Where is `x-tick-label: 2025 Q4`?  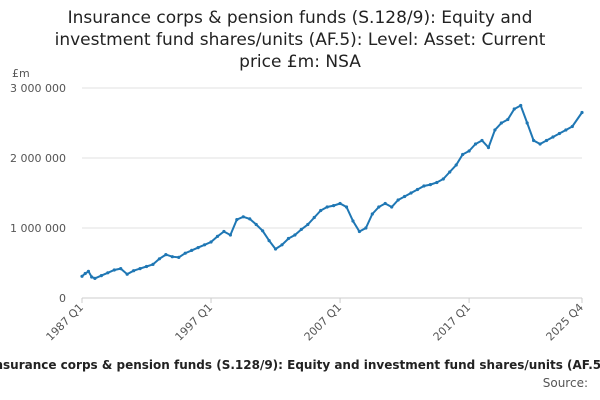
x-tick-label: 2025 Q4 is located at coordinates (565, 322).